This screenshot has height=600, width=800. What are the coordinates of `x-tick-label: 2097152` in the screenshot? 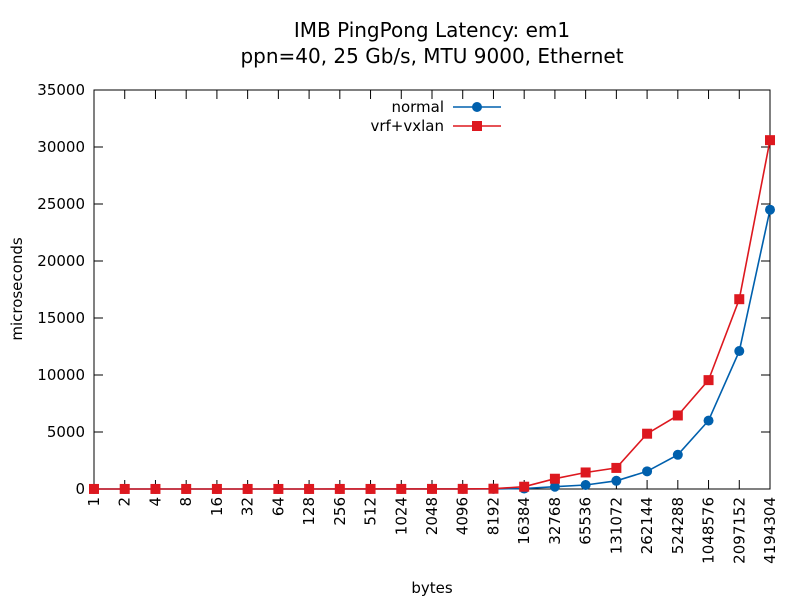 It's located at (739, 530).